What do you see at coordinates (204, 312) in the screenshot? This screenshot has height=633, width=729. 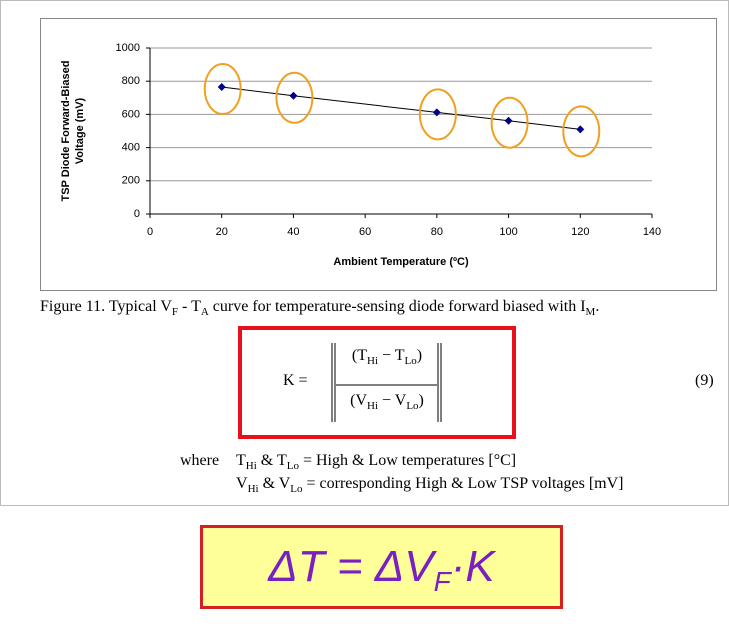 I see `subscript: A` at bounding box center [204, 312].